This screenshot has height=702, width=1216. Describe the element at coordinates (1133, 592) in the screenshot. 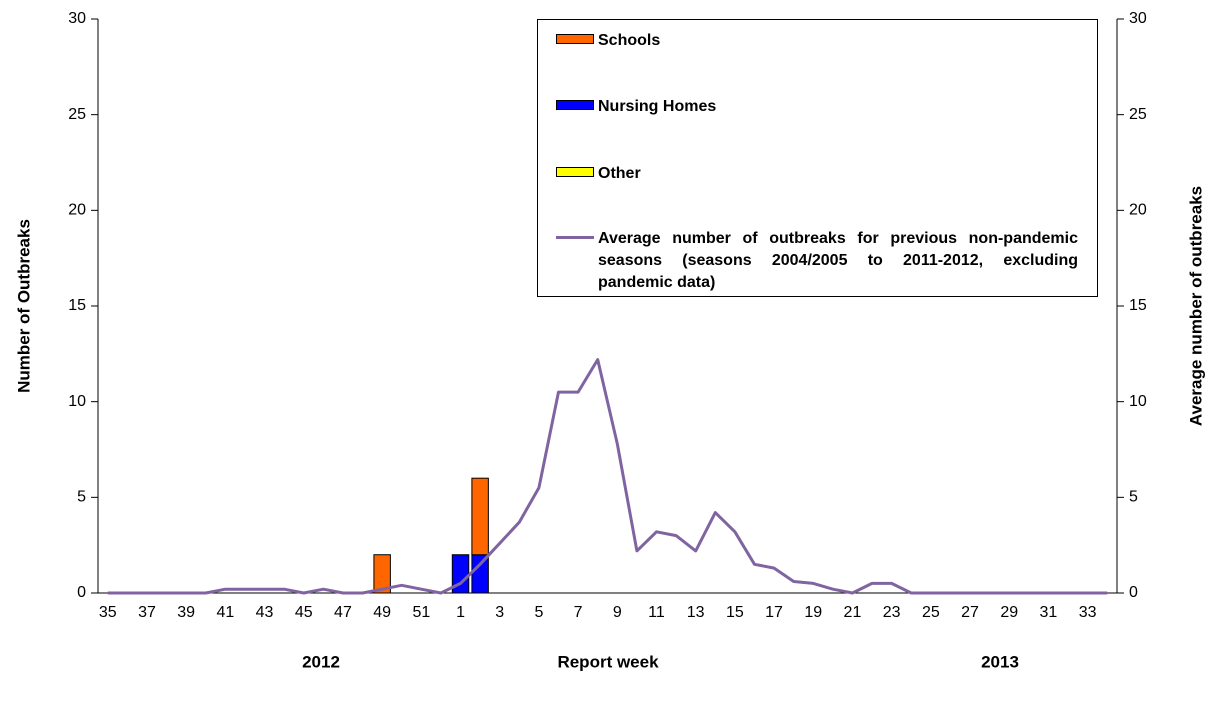

I see `y2-tick-label: 0` at that location.